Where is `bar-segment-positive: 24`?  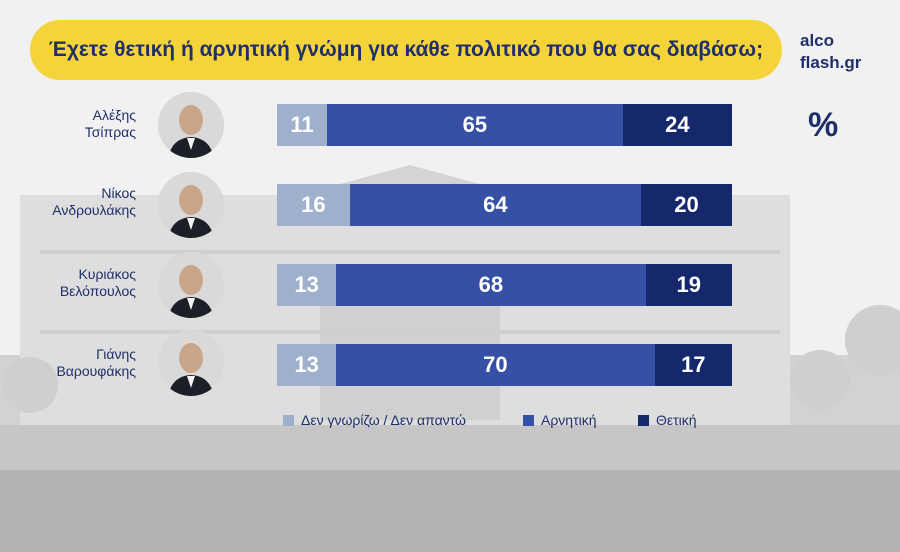
bar-segment-positive: 24 is located at coordinates (677, 125).